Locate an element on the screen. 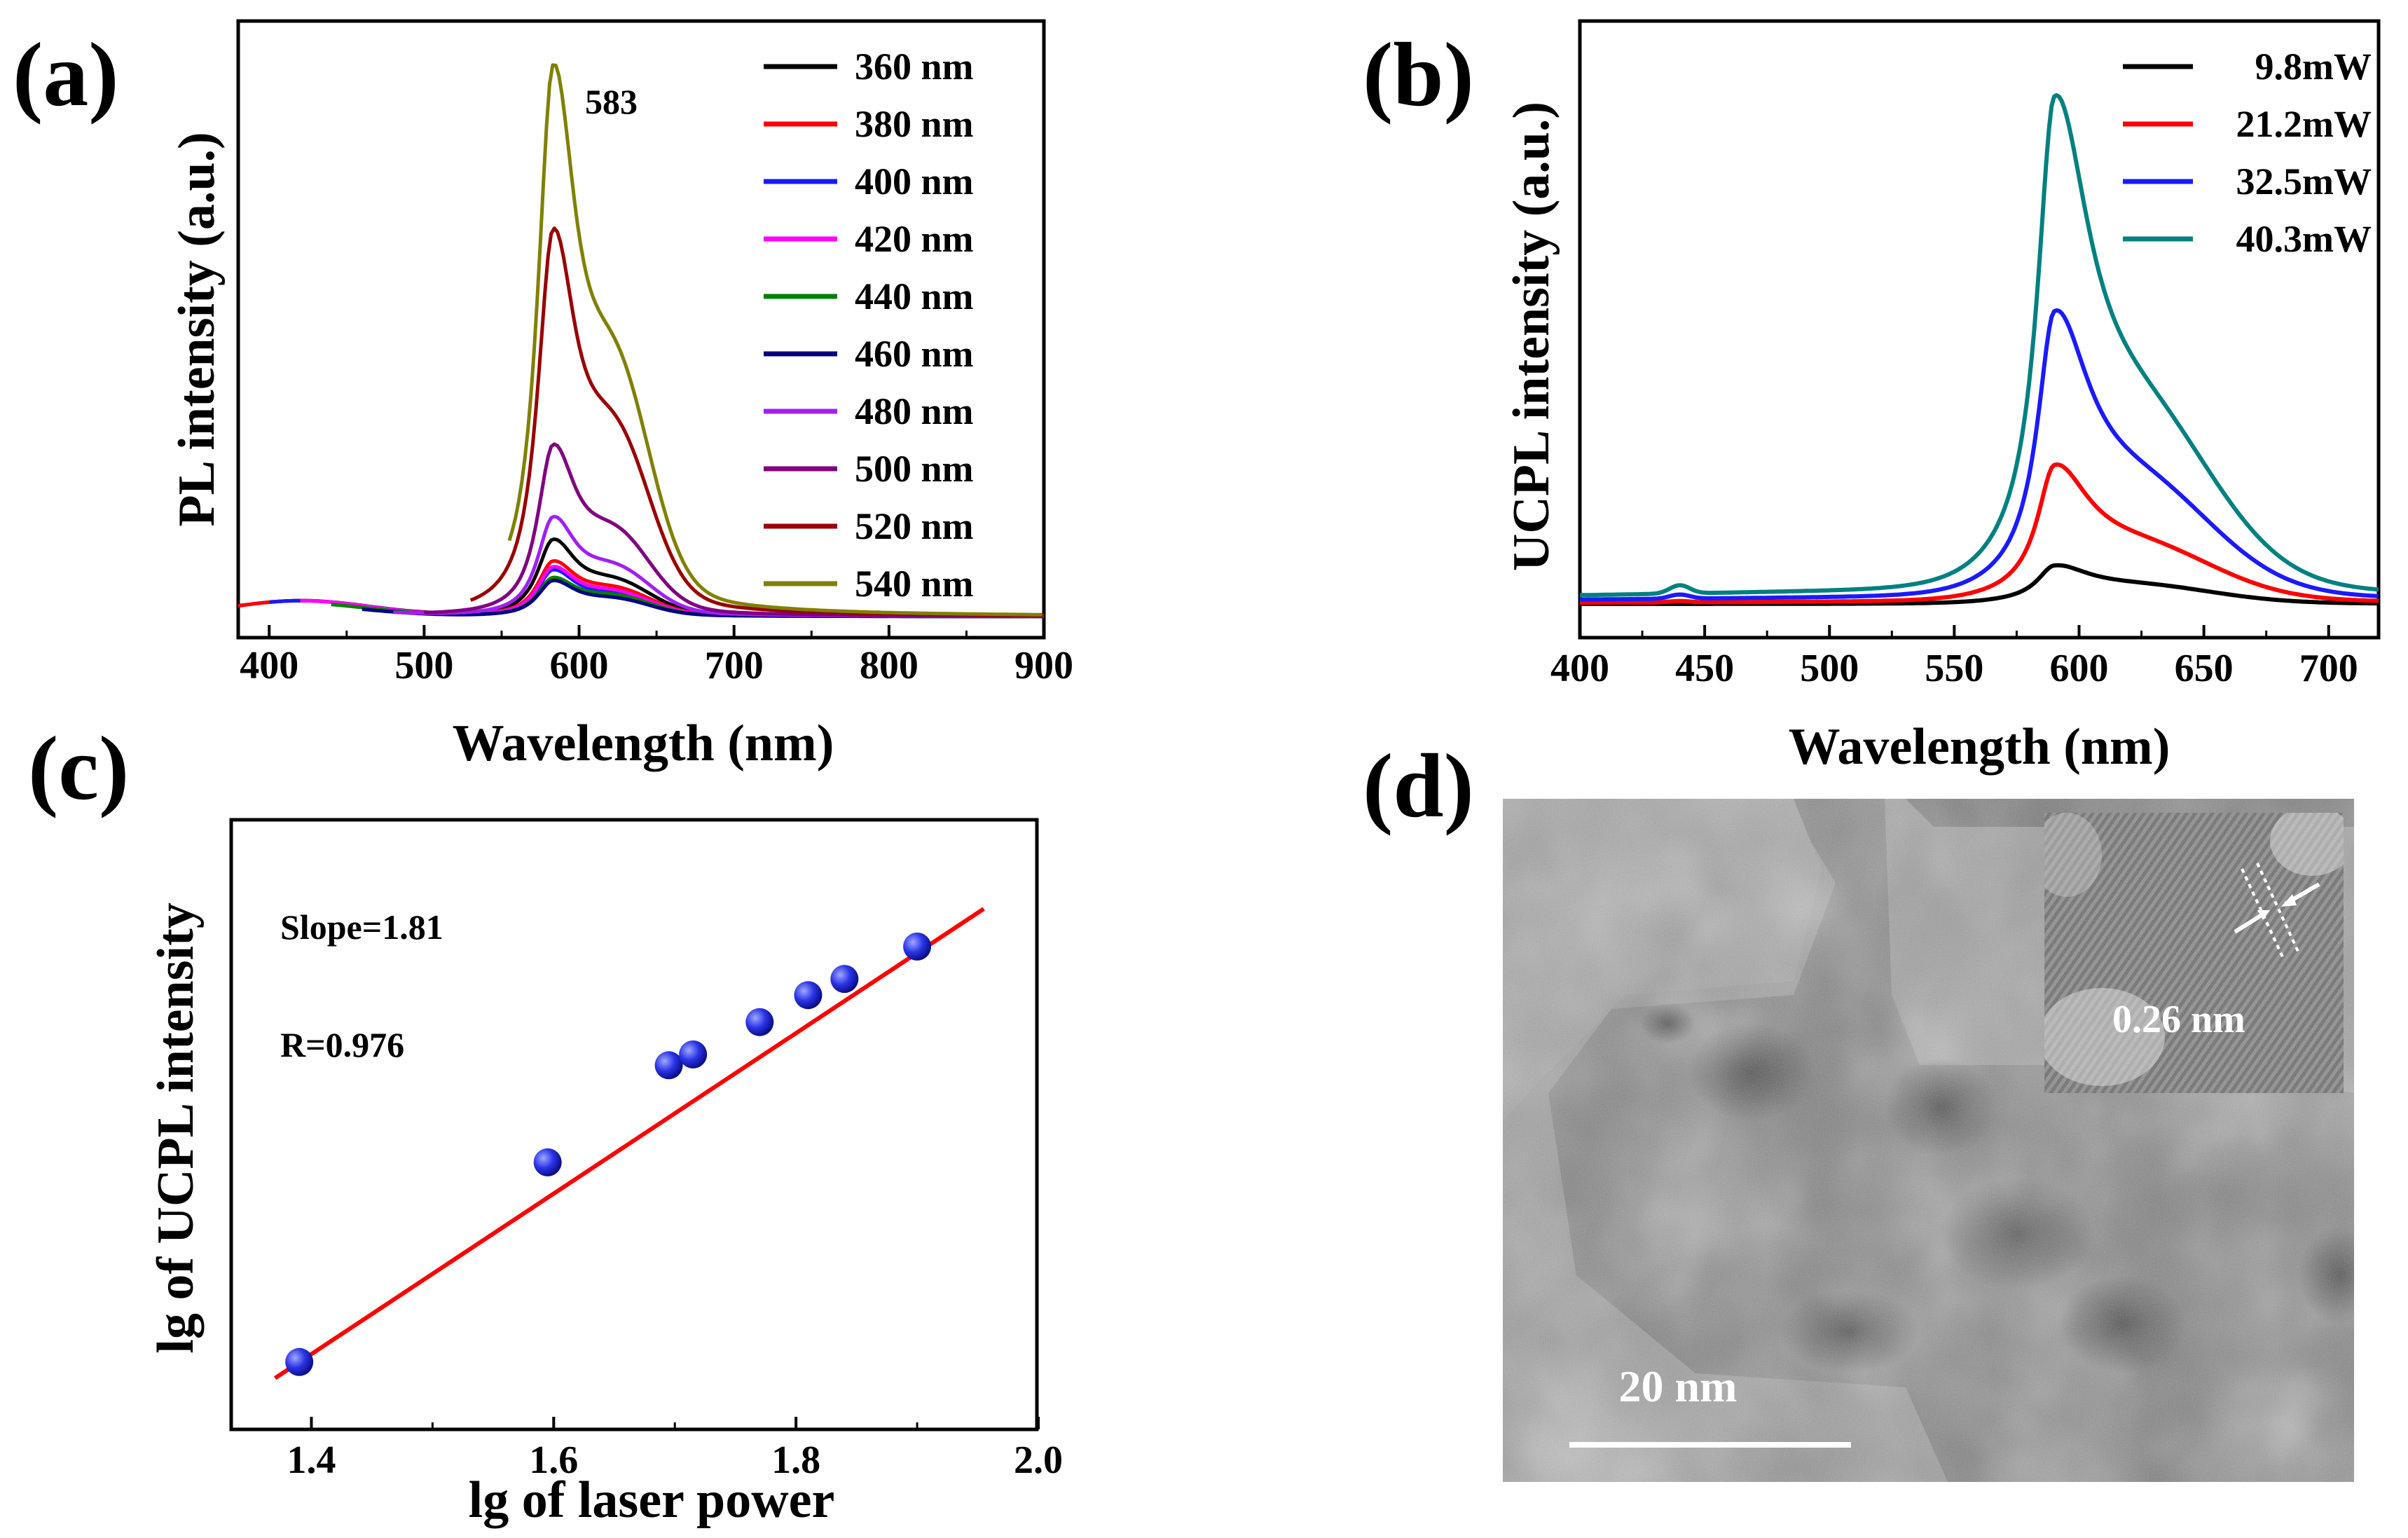  panel-b-frame is located at coordinates (1979, 329).